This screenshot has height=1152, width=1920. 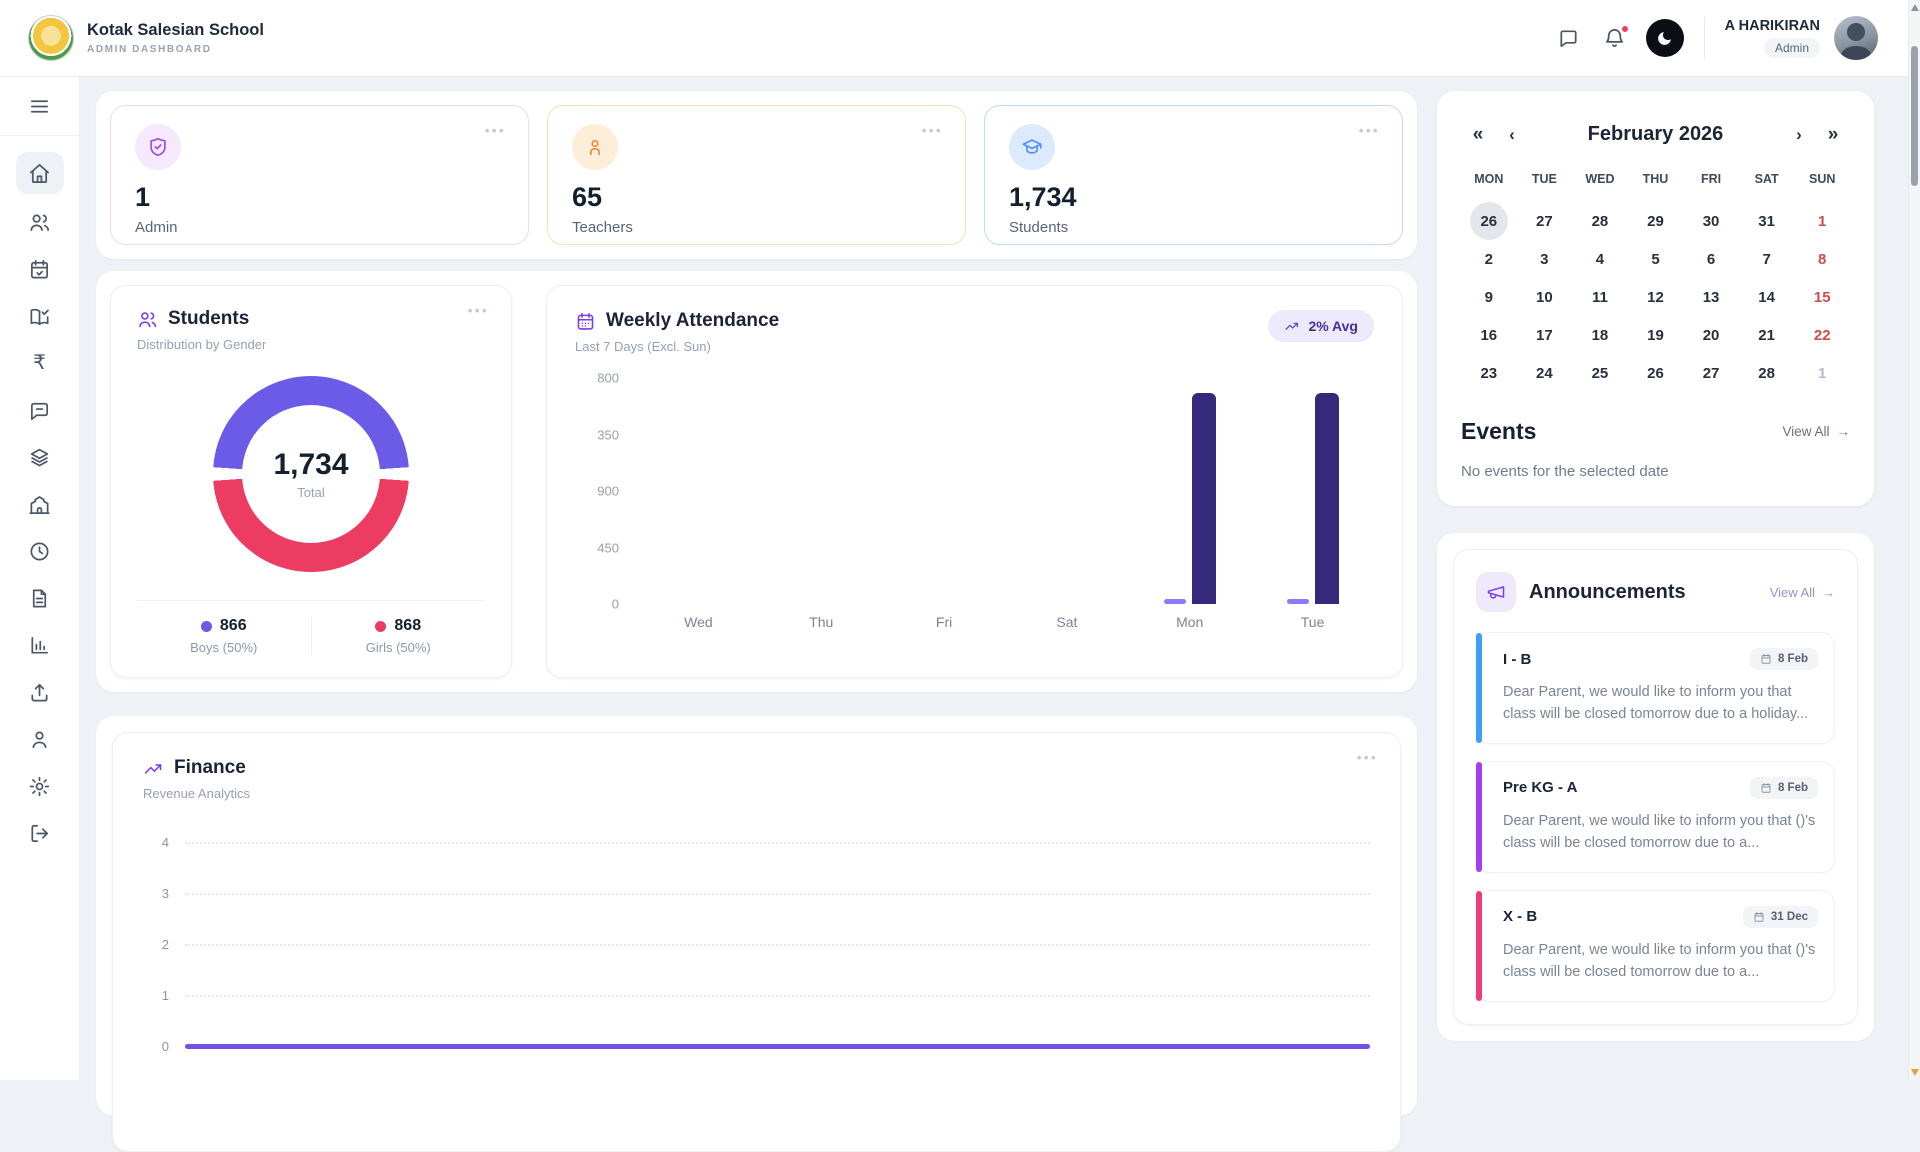 I want to click on page-scrollbar, so click(x=1914, y=540).